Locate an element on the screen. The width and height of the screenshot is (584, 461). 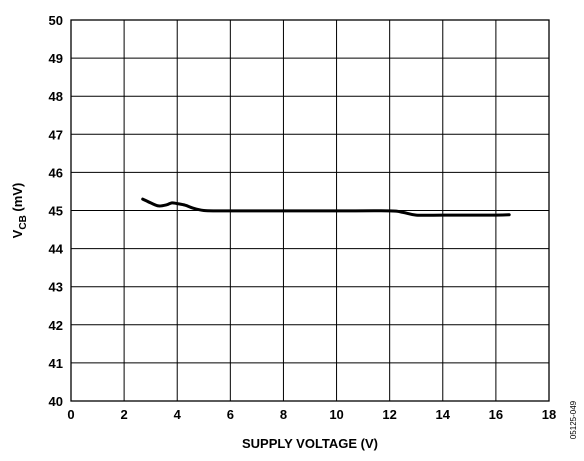
x-tick-label: 8 is located at coordinates (283, 414).